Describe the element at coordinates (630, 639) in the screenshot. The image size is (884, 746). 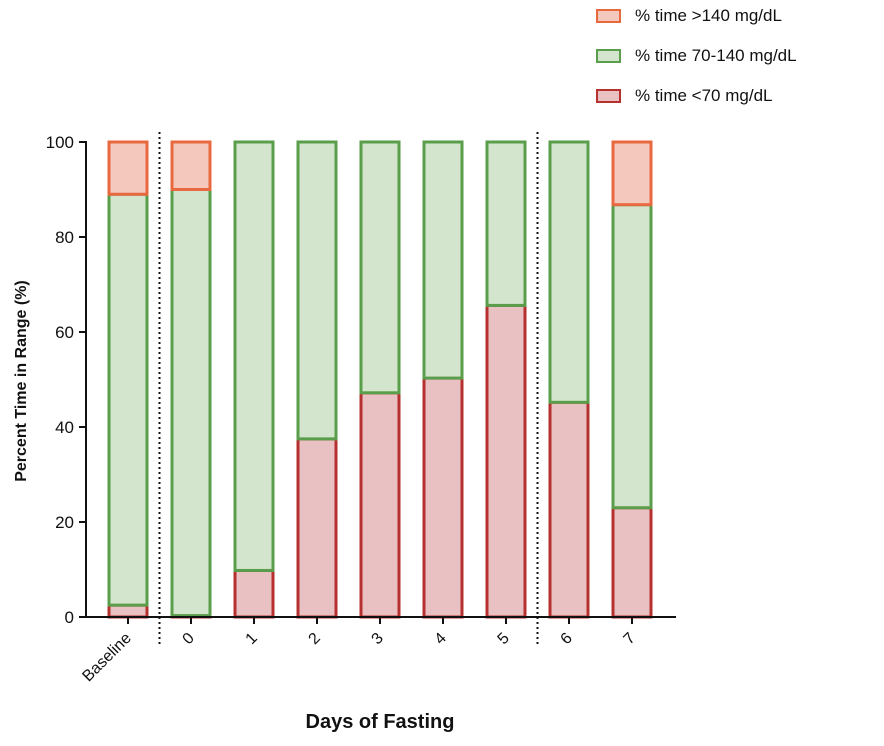
I see `x-tick-label-7: 7` at that location.